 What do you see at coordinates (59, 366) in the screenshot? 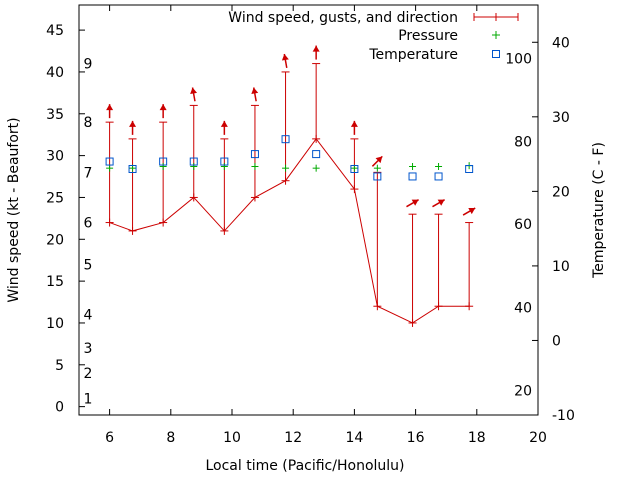
I see `y-tick-label: 5` at bounding box center [59, 366].